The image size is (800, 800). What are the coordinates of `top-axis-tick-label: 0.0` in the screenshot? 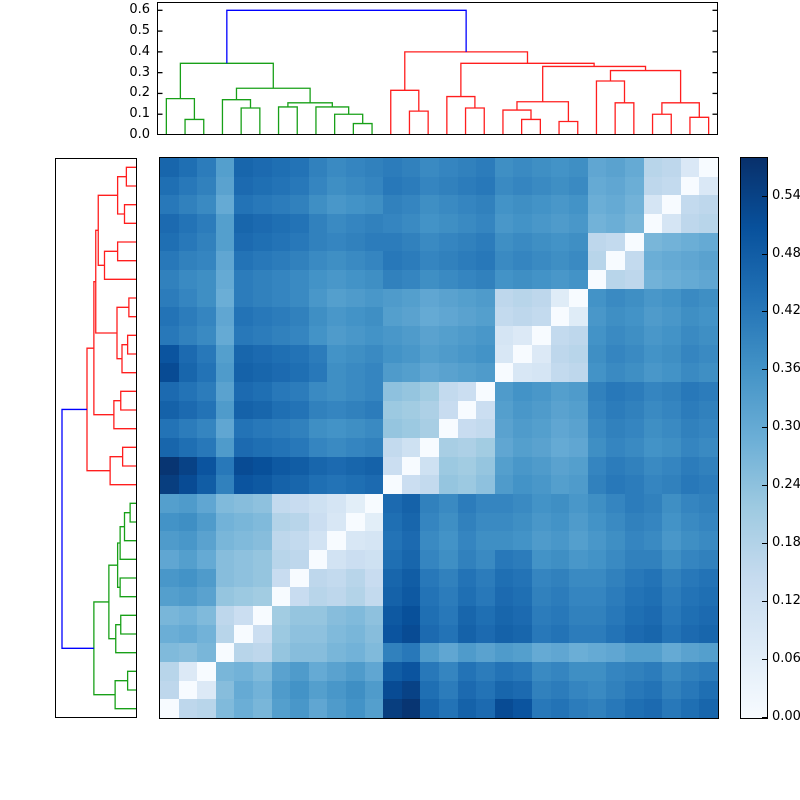 It's located at (139, 134).